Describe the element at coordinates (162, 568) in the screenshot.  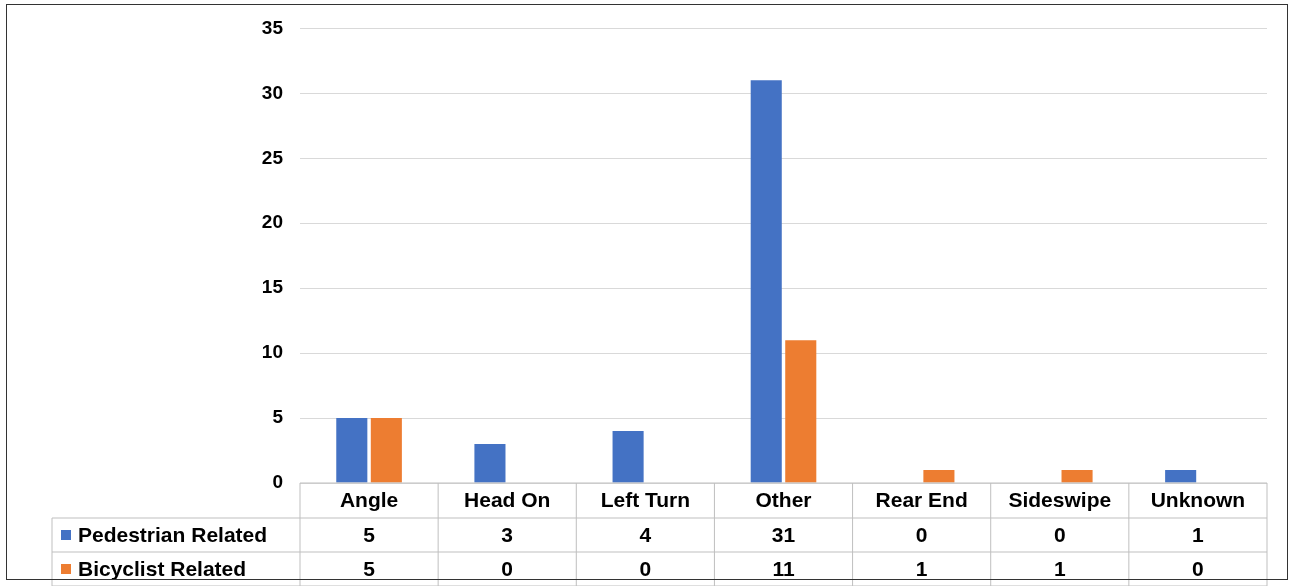
I see `legend-label: Bicyclist Related` at that location.